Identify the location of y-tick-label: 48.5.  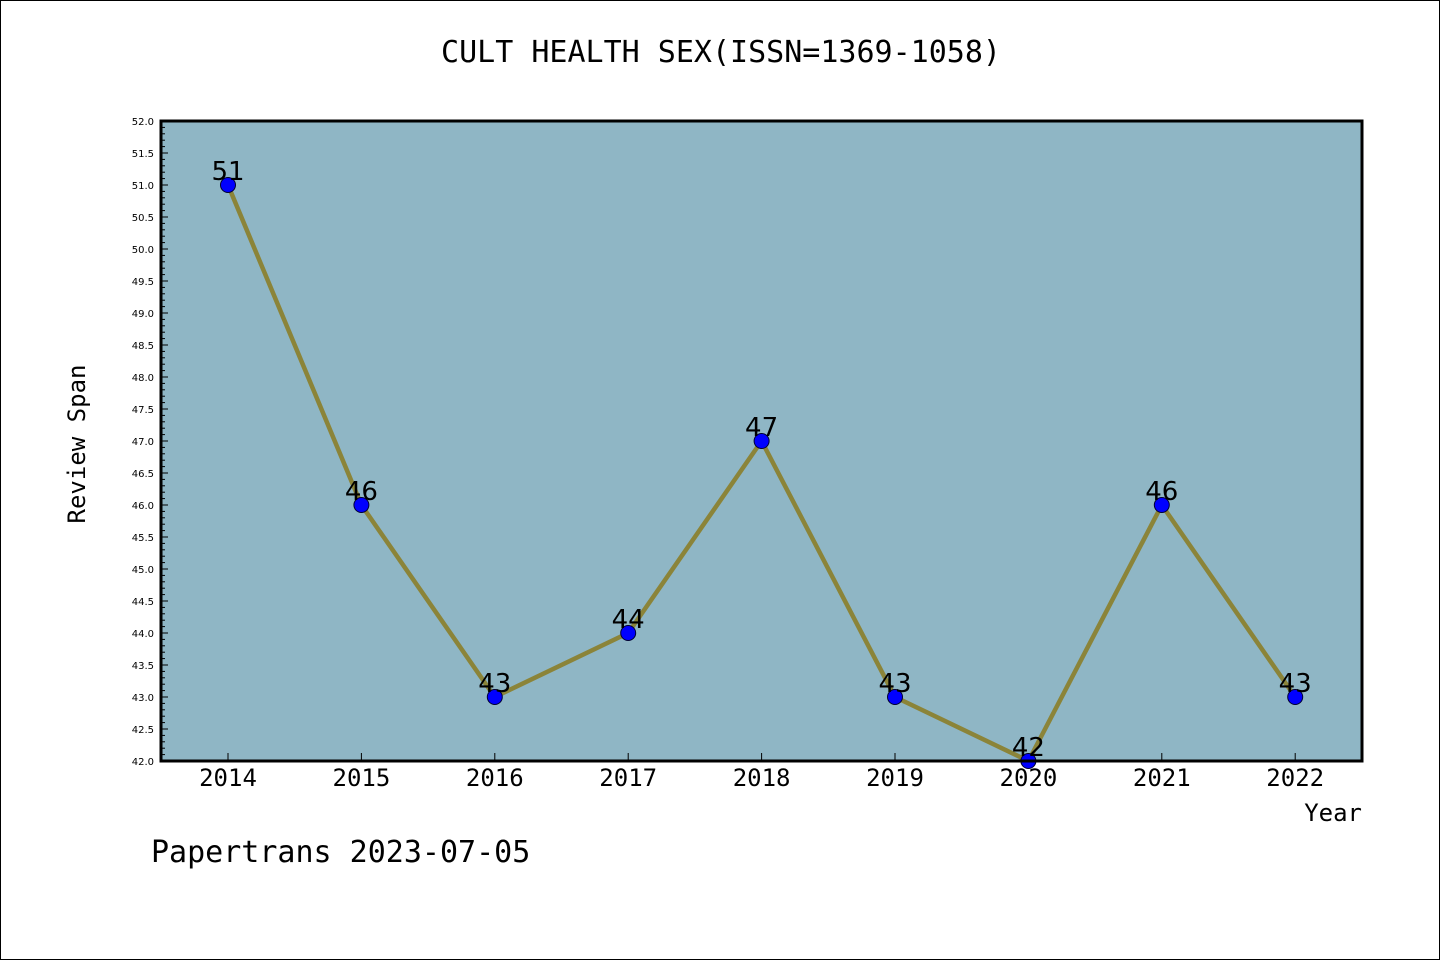
(143, 346).